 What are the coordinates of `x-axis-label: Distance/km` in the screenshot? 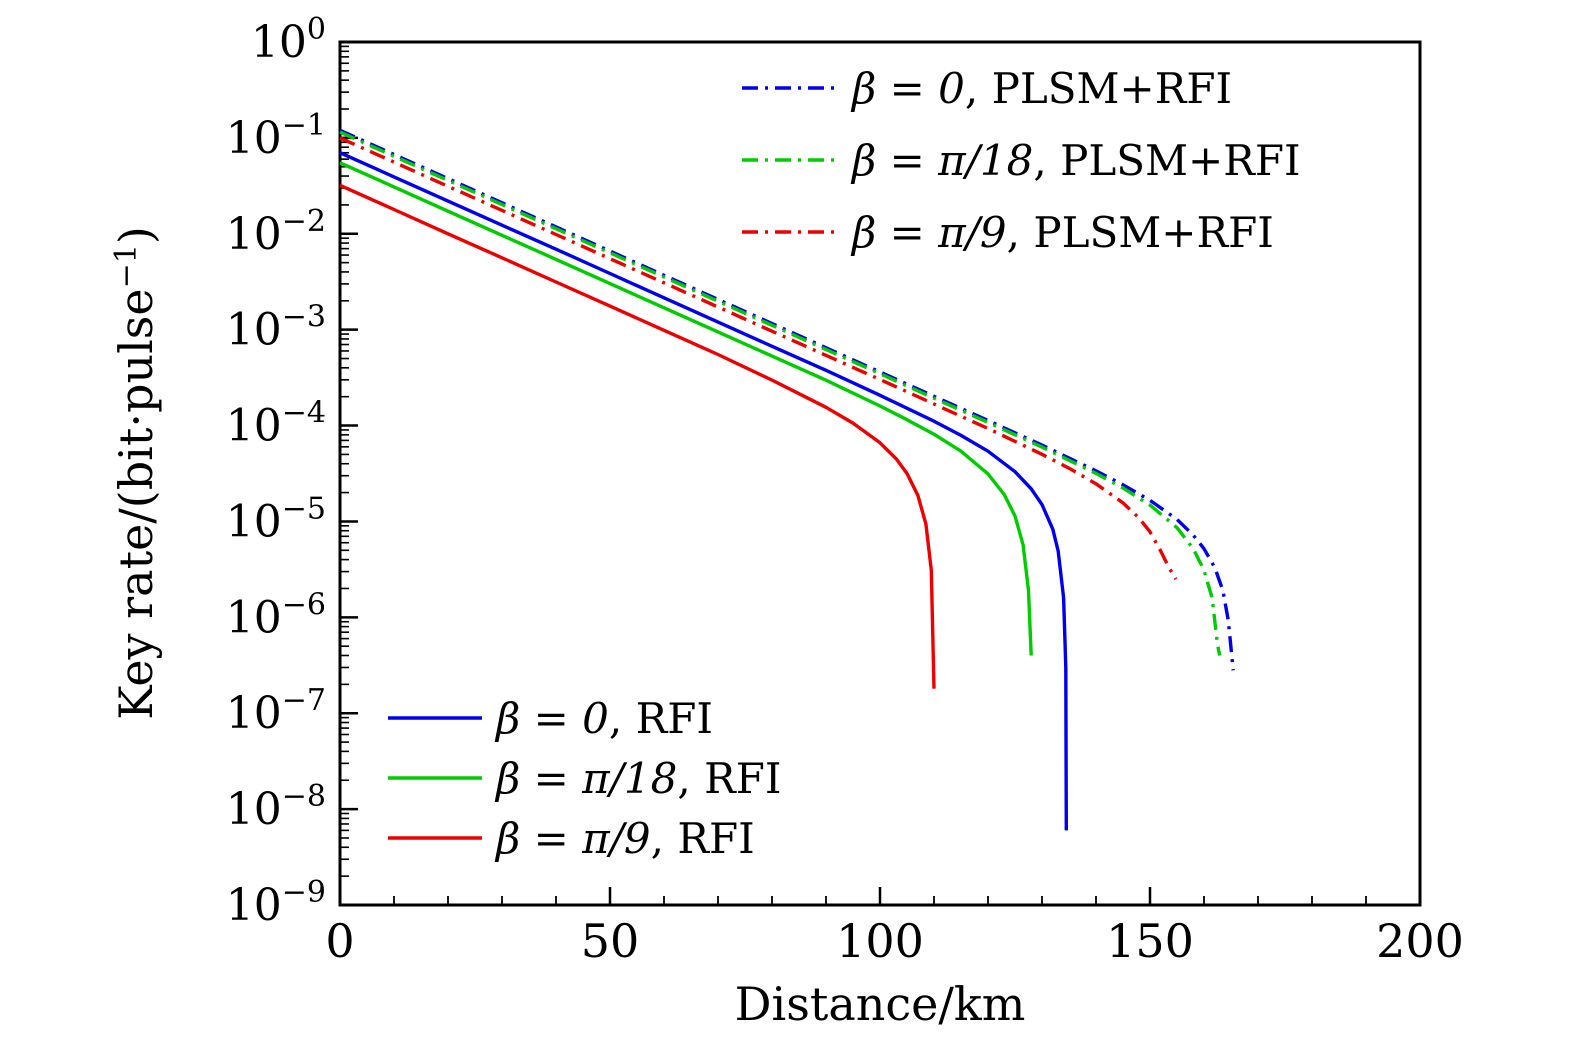 It's located at (880, 1004).